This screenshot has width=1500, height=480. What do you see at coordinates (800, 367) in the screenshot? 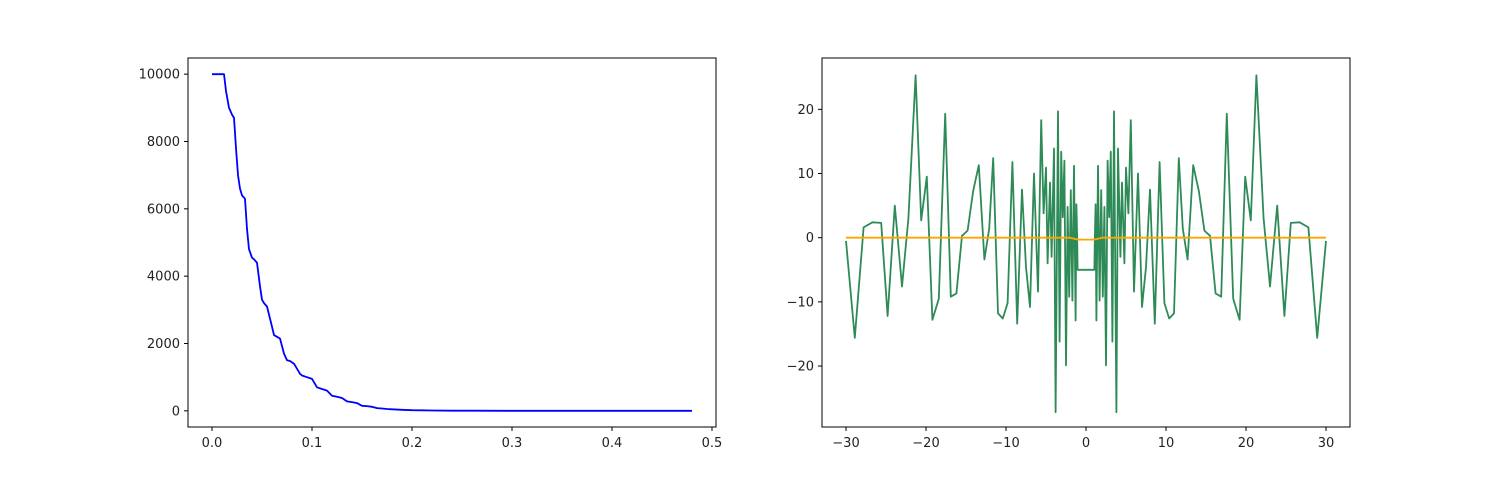
I see `right-chart-y-tick-label: −20` at bounding box center [800, 367].